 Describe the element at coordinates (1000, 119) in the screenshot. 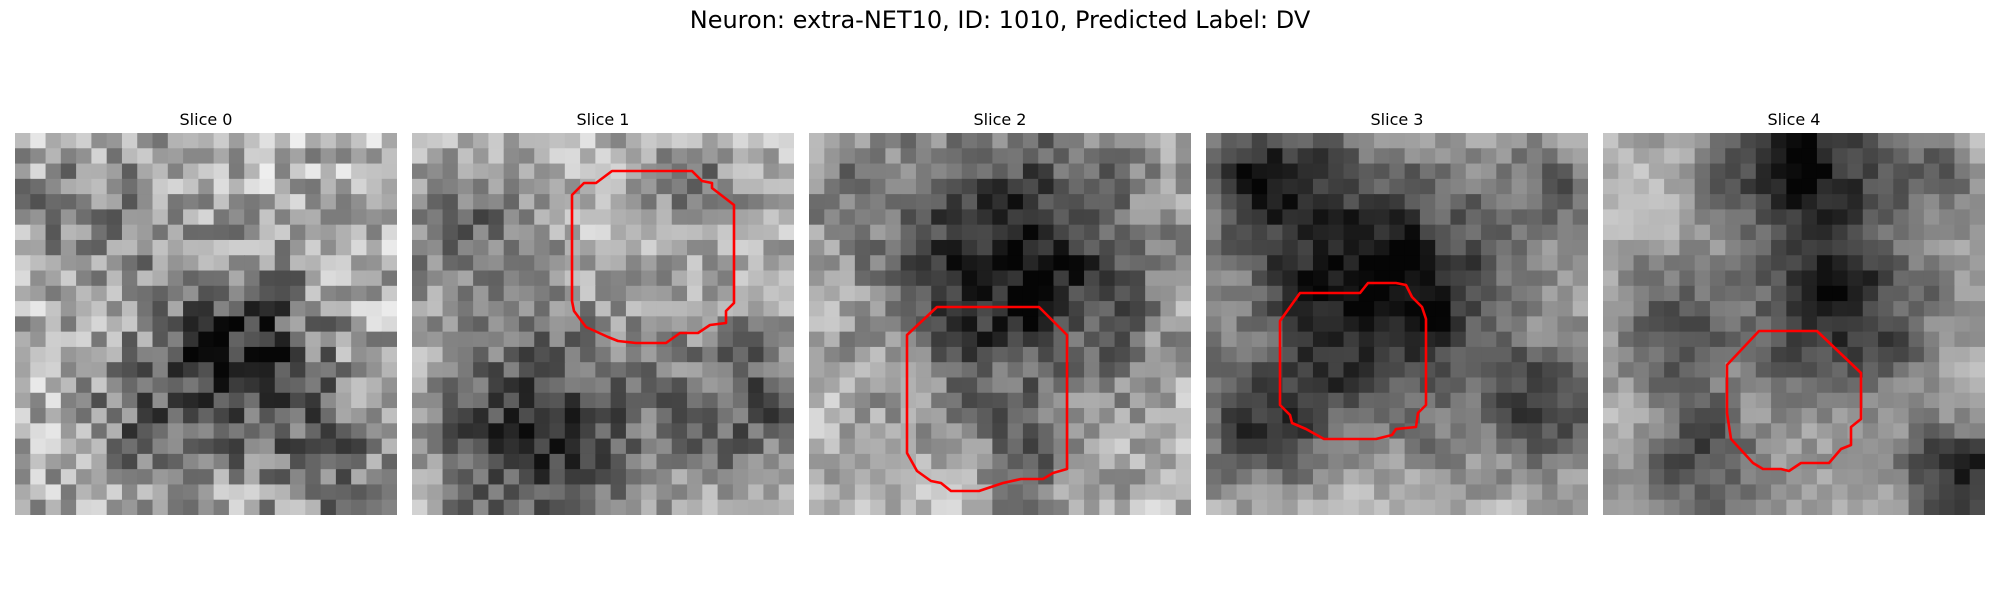

I see `slice-title: Slice 2` at that location.